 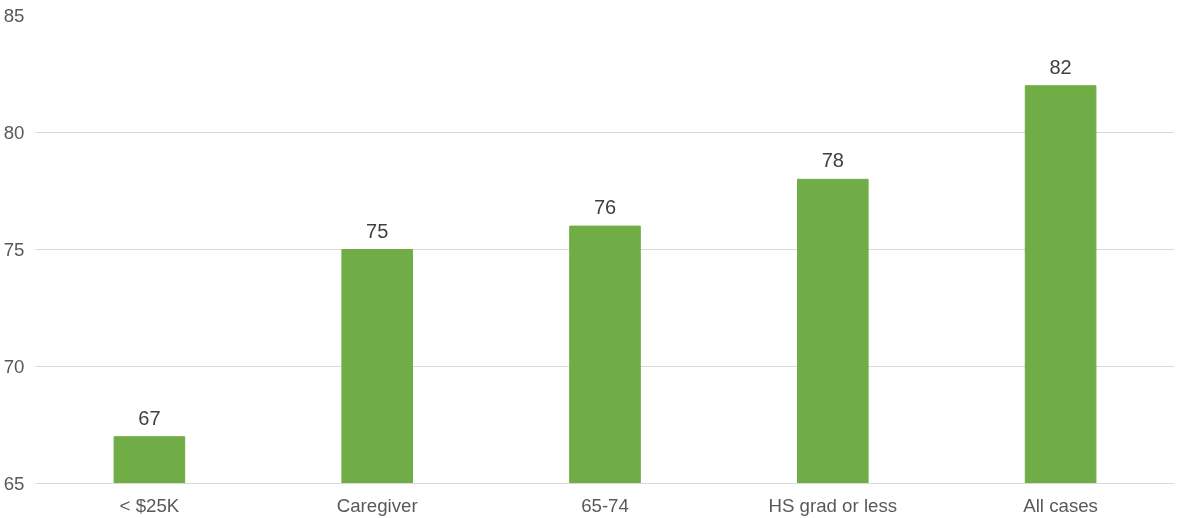 I want to click on y-tick-label: 85, so click(x=14, y=15).